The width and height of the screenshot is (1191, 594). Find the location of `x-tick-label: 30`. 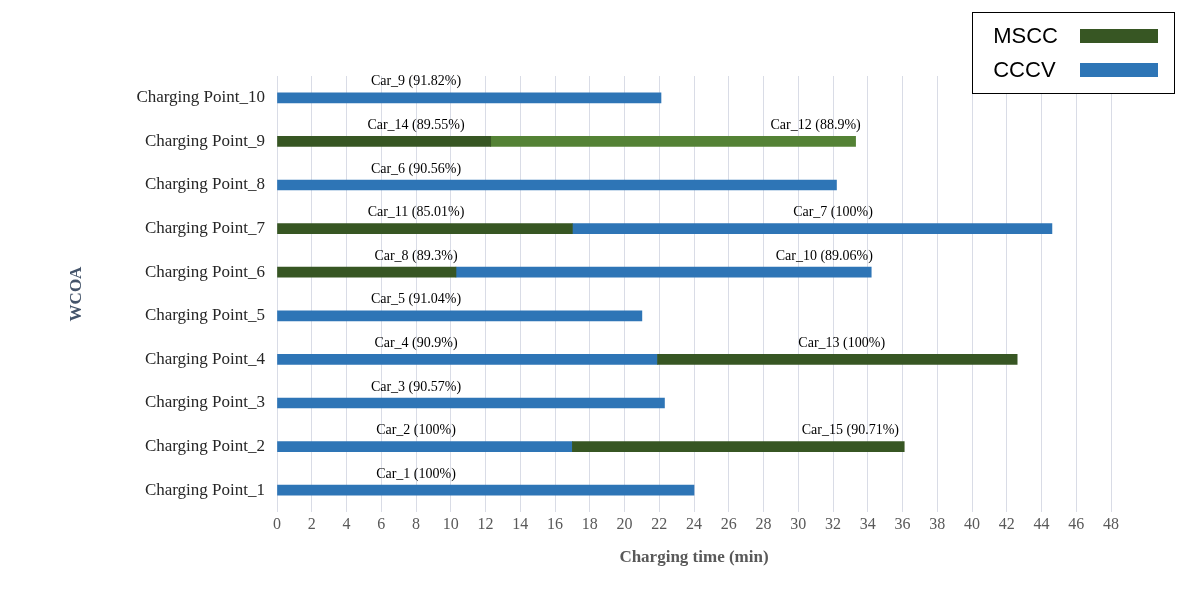

x-tick-label: 30 is located at coordinates (798, 523).